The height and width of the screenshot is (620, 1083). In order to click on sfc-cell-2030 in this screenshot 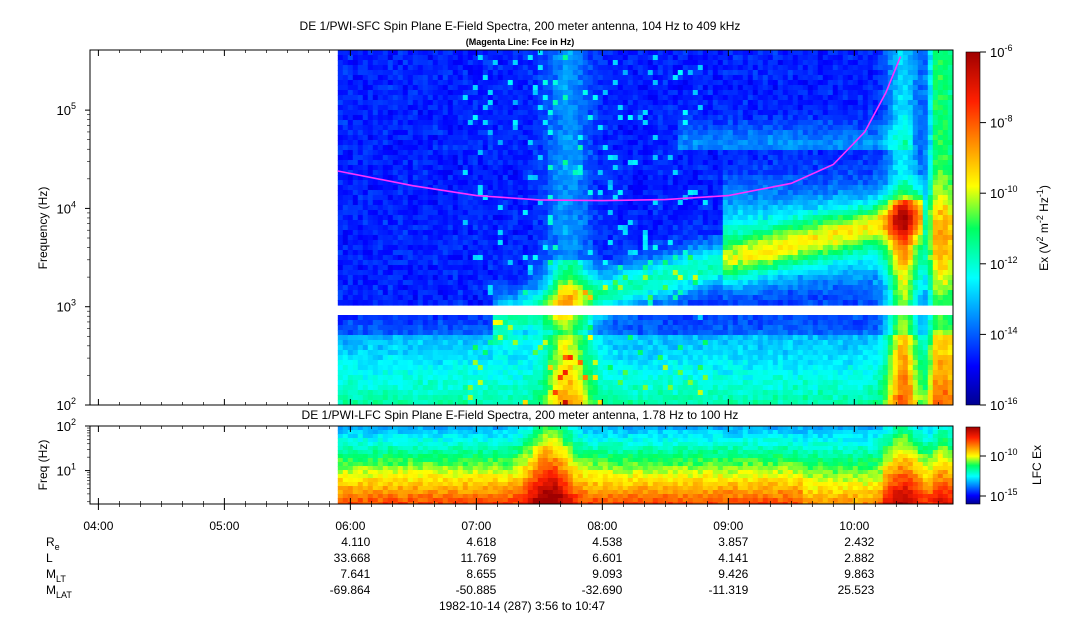, I will do `click(485, 198)`.